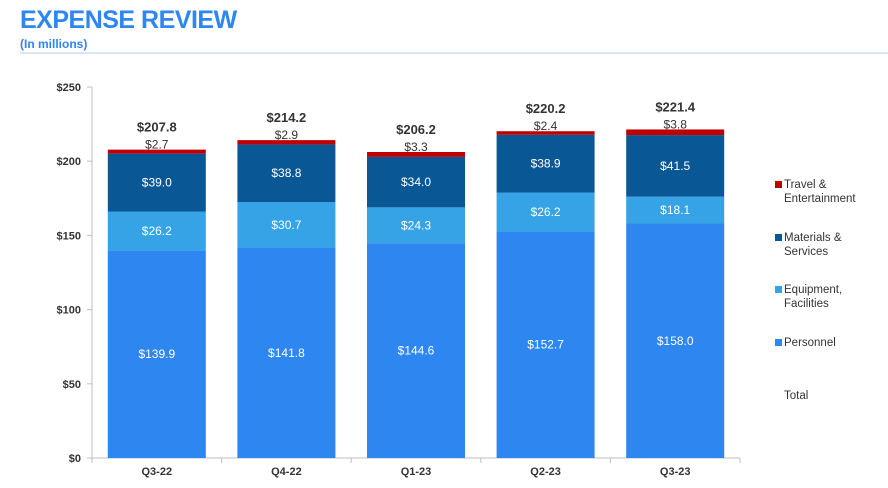  I want to click on data-label: $38.9, so click(546, 164).